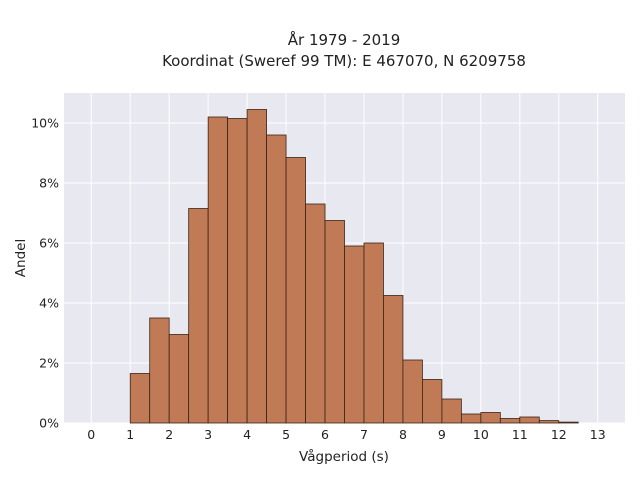  I want to click on y-tick-label: 0%, so click(49, 423).